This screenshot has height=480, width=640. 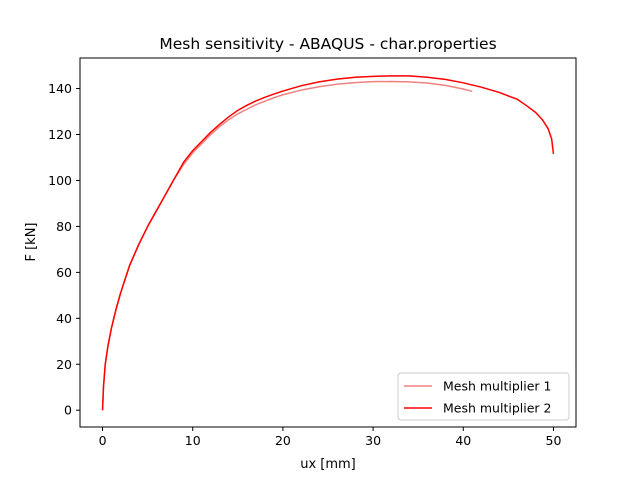 What do you see at coordinates (31, 241) in the screenshot?
I see `y-axis-label: F [kN]` at bounding box center [31, 241].